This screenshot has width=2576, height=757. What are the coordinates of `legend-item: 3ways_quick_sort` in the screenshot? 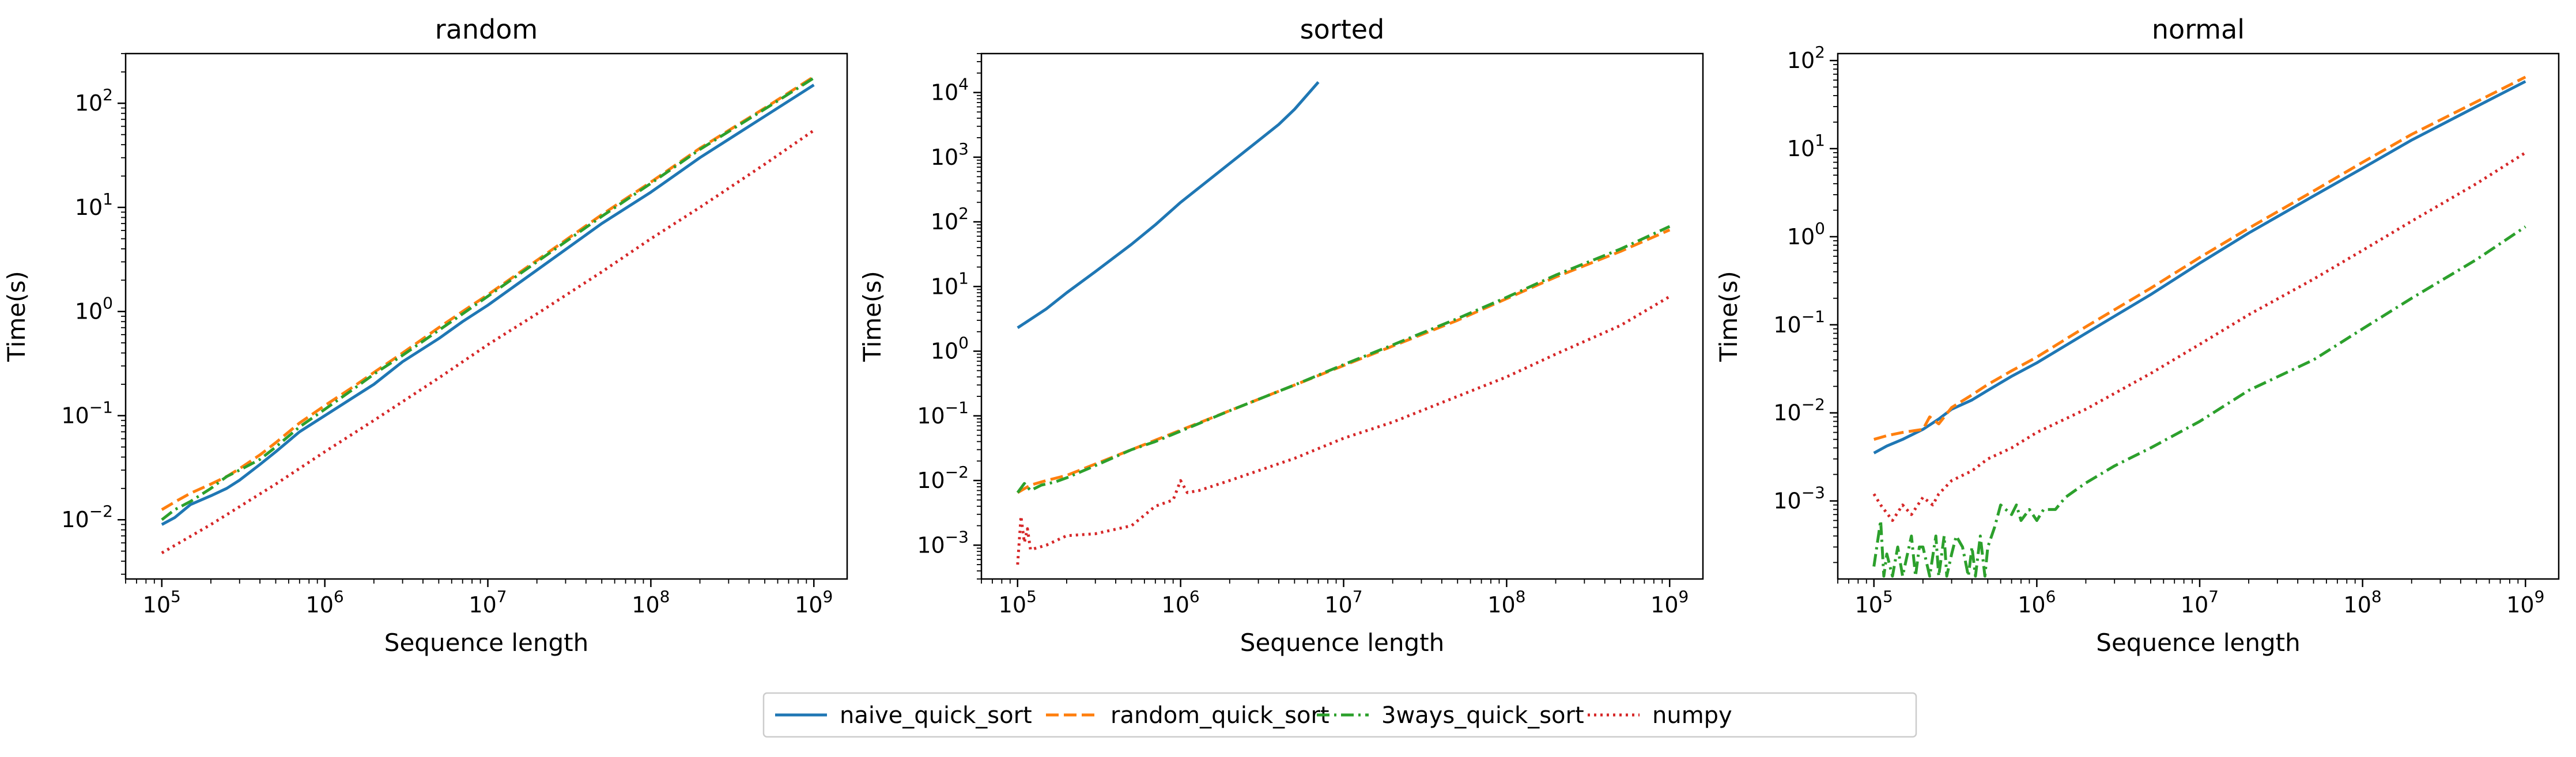 It's located at (1450, 715).